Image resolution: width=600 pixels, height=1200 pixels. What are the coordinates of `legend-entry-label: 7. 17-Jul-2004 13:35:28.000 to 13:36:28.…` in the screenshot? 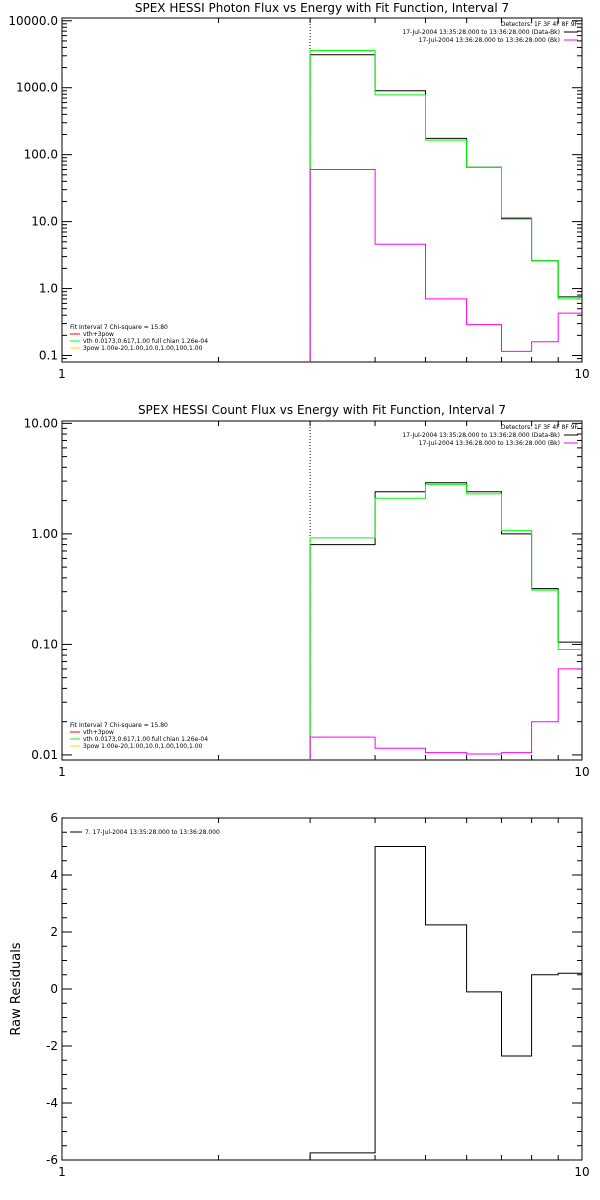 It's located at (152, 832).